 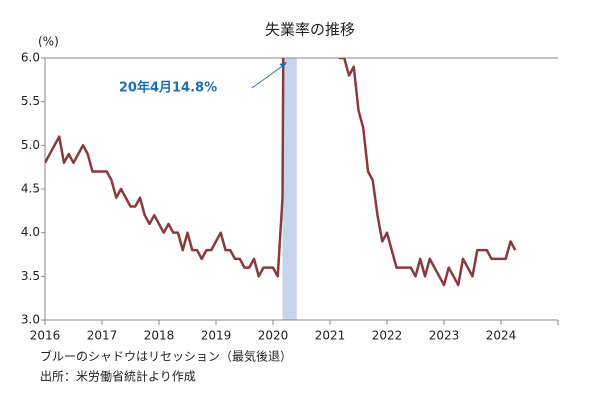 I want to click on annotation-arrow, so click(x=268, y=76).